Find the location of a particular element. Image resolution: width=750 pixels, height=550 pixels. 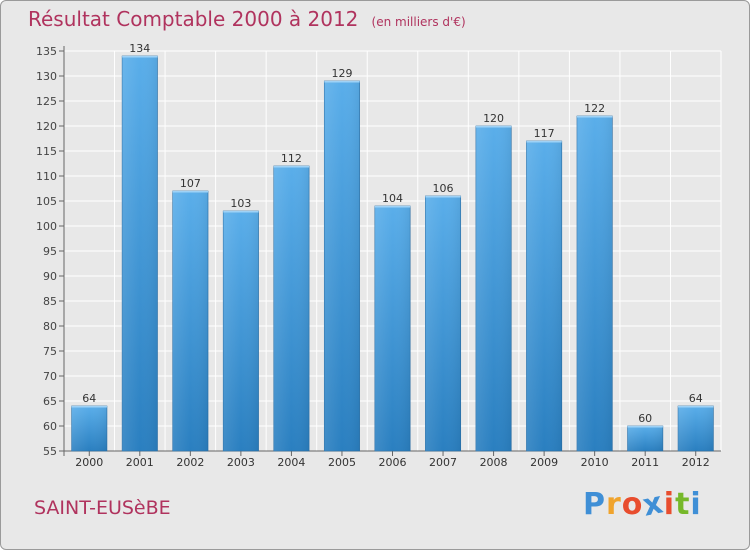

y-tick-label: 60 is located at coordinates (50, 426).